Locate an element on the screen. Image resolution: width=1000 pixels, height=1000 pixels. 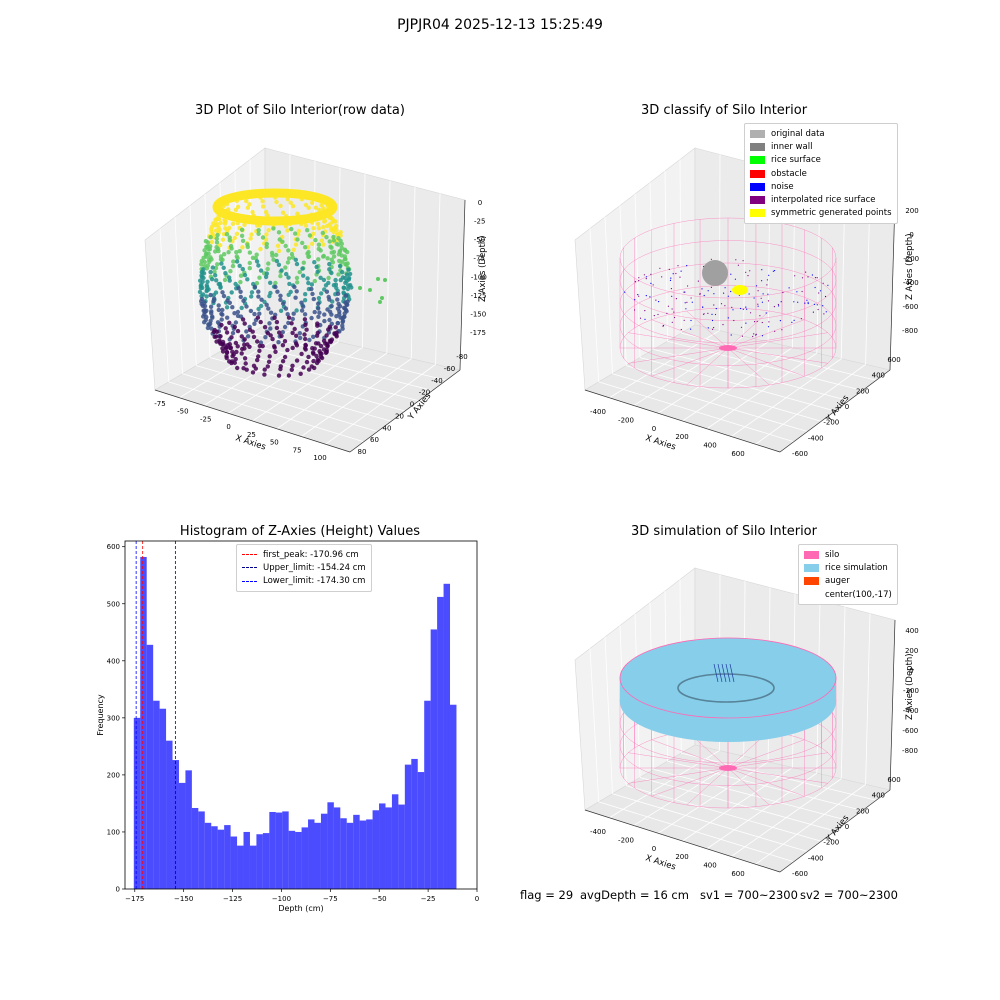
x-tick-label: -50 is located at coordinates (182, 412).